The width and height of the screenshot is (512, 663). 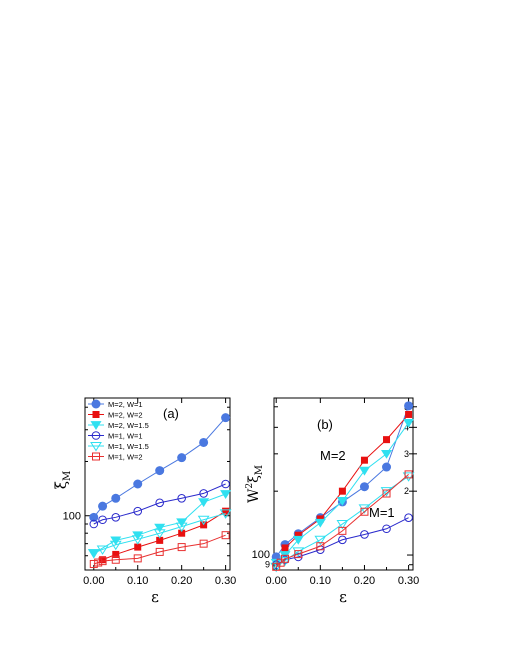 I want to click on y-tick-label: 100, so click(x=72, y=517).